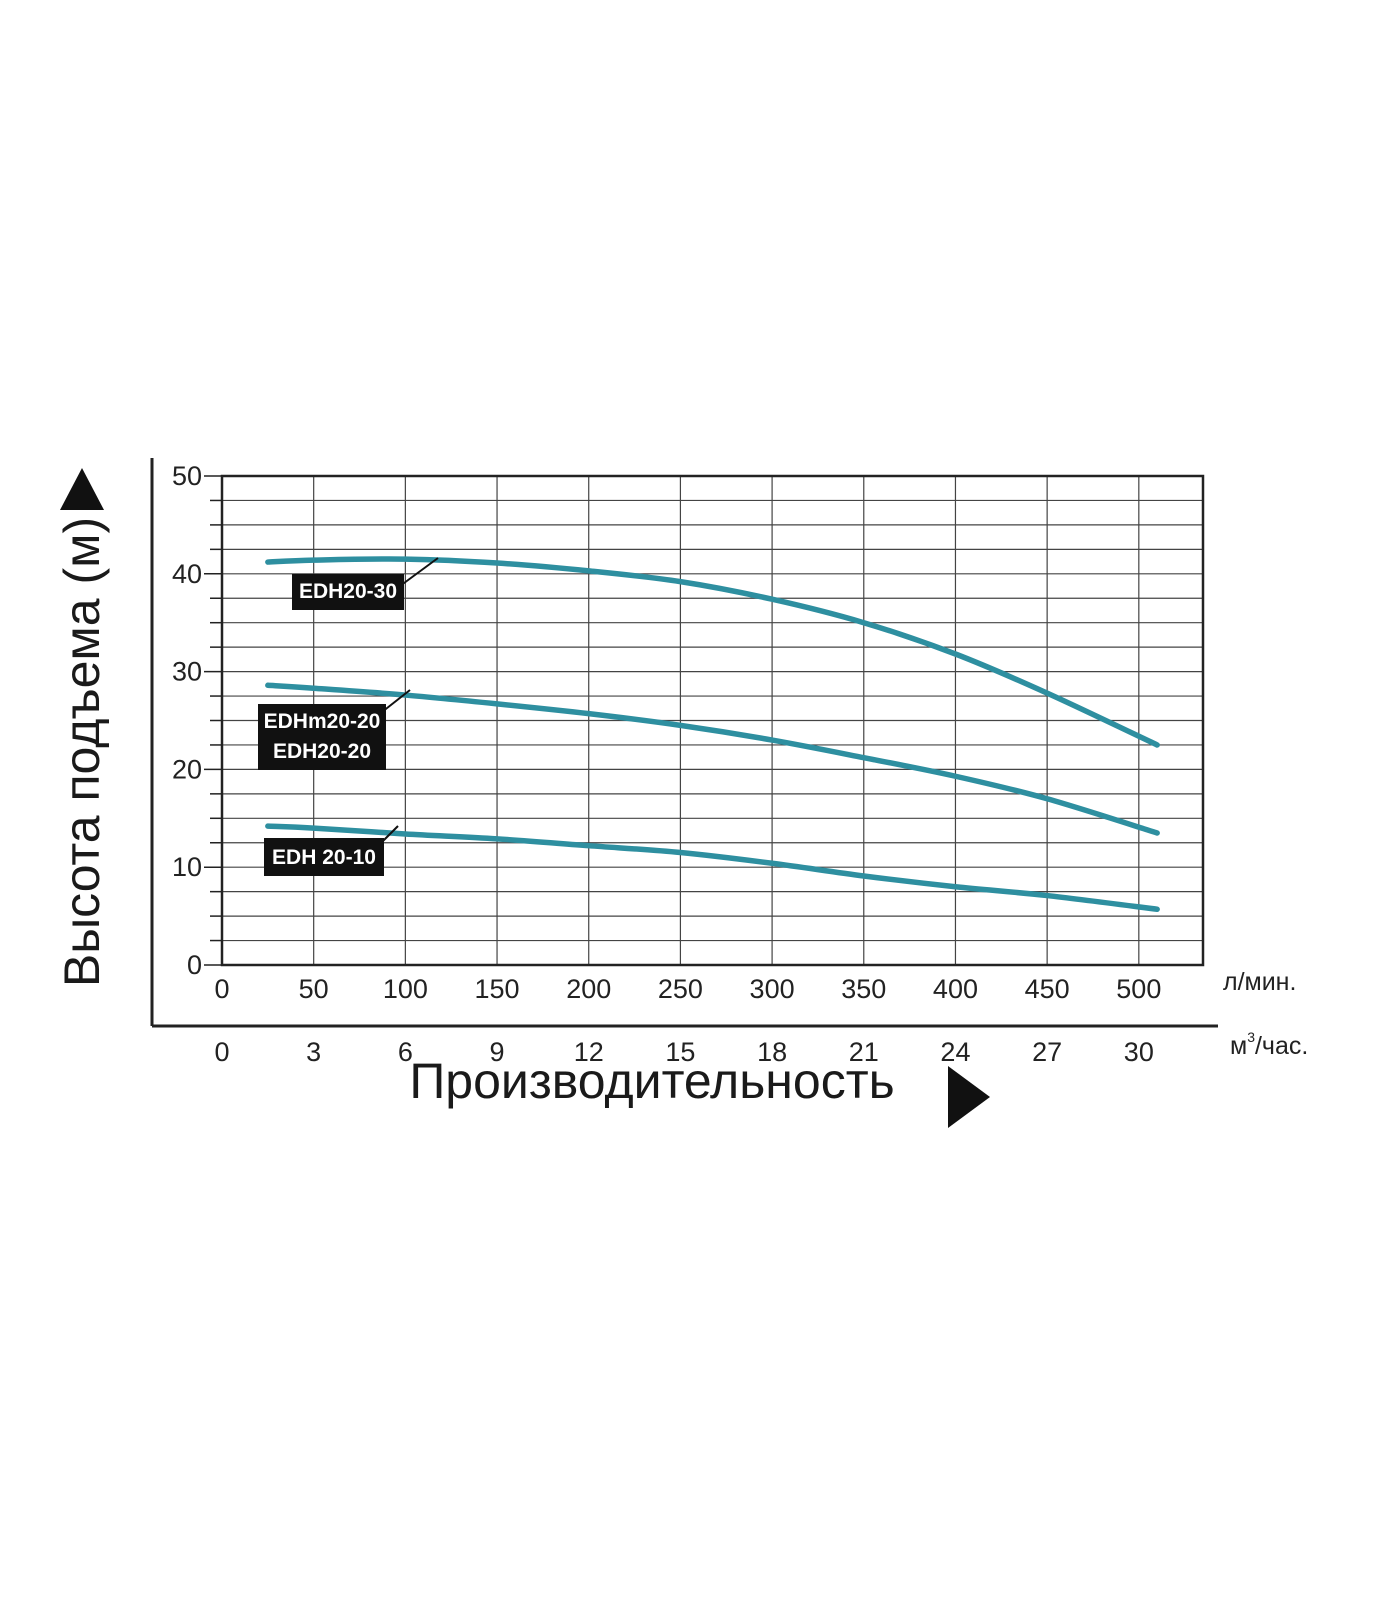 The image size is (1400, 1605). What do you see at coordinates (82, 752) in the screenshot?
I see `y-axis-title: Высота подъема (м)` at bounding box center [82, 752].